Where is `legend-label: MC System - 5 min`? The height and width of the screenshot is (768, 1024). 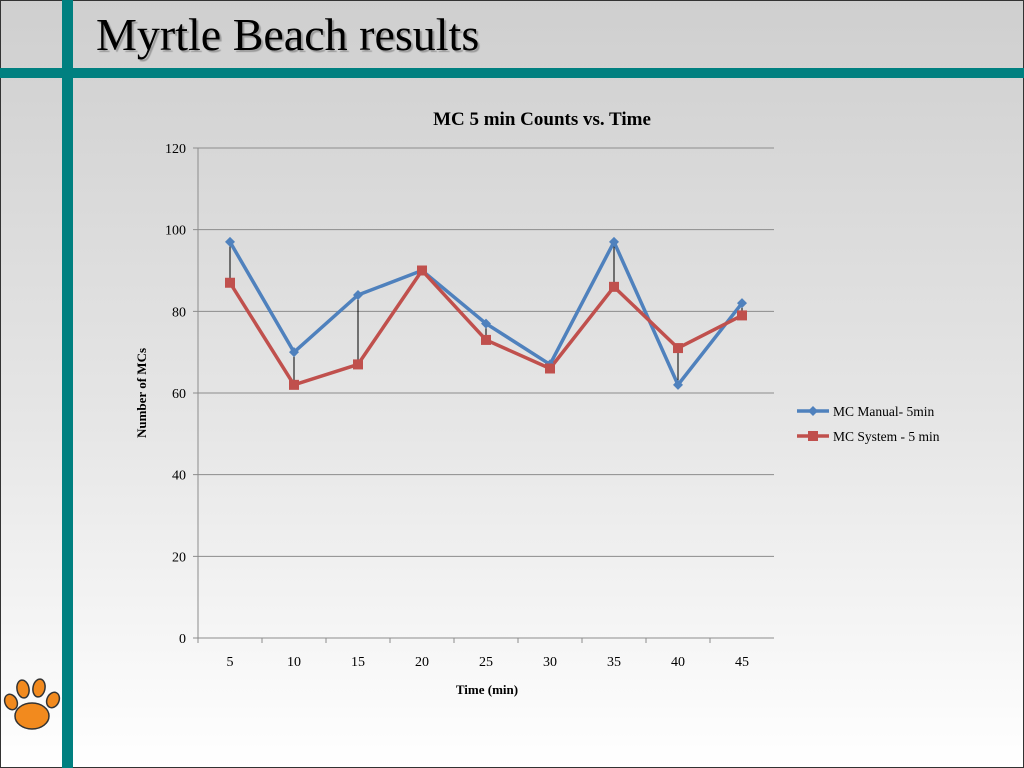 legend-label: MC System - 5 min is located at coordinates (886, 436).